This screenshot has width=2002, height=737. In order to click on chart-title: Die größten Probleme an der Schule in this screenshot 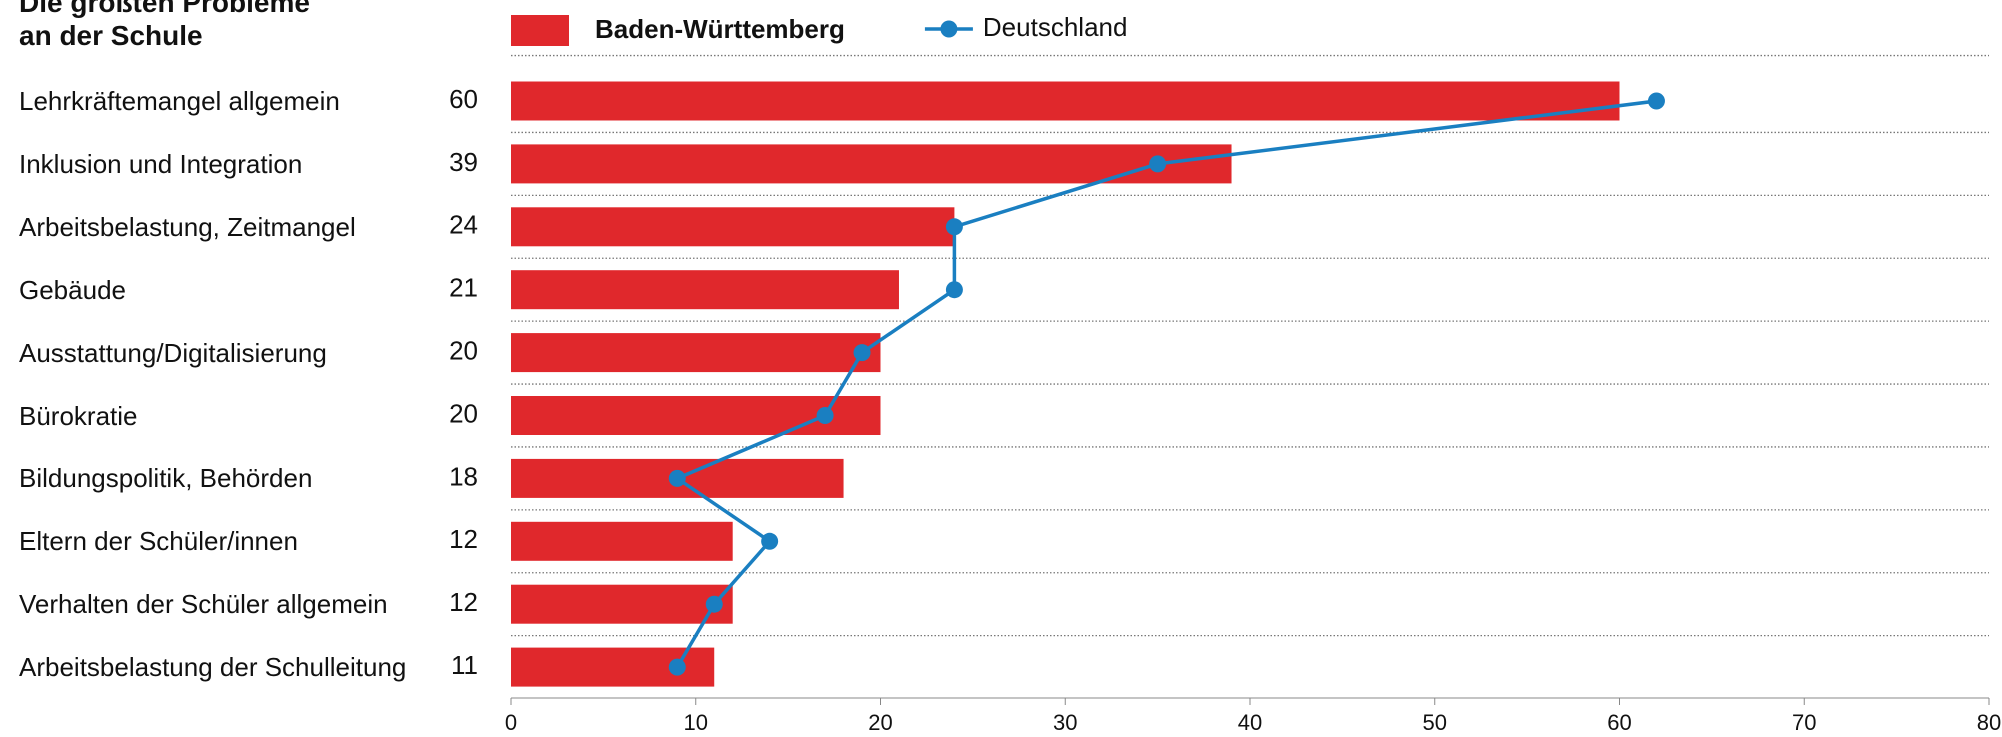, I will do `click(164, 25)`.